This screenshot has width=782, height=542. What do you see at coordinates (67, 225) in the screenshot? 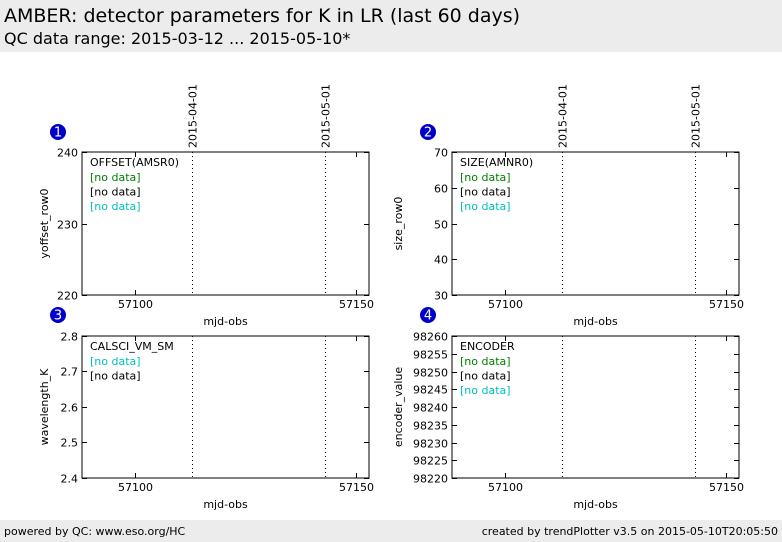
I see `chart-1-y-tick-label: 230` at bounding box center [67, 225].